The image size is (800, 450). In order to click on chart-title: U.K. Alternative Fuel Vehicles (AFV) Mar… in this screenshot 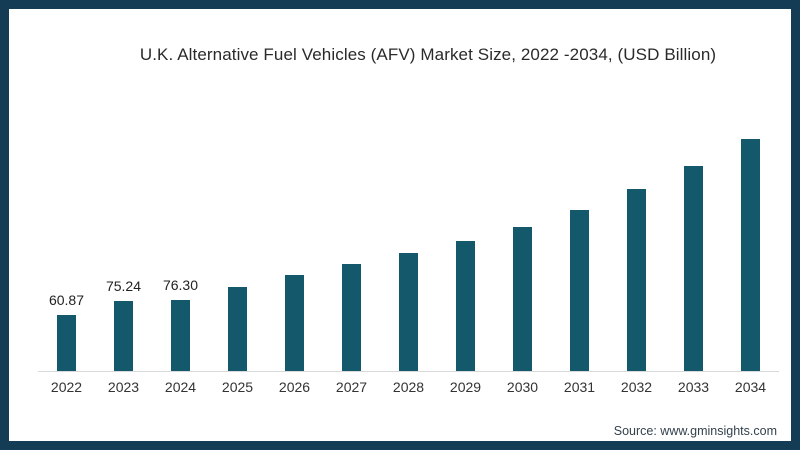, I will do `click(428, 54)`.